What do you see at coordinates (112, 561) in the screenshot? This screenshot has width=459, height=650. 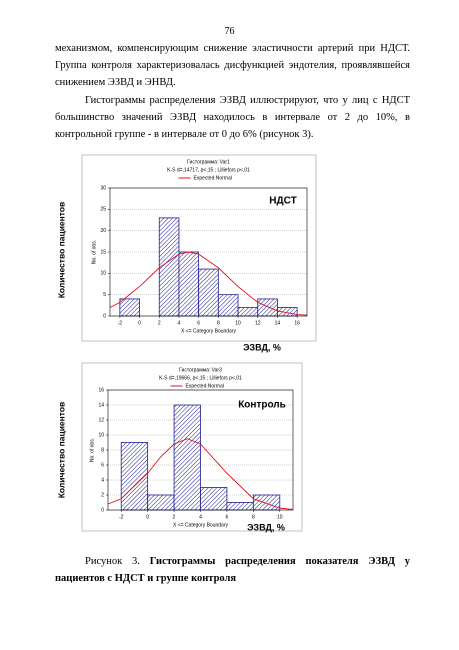 I see `caption-label: Рисунок 3.` at bounding box center [112, 561].